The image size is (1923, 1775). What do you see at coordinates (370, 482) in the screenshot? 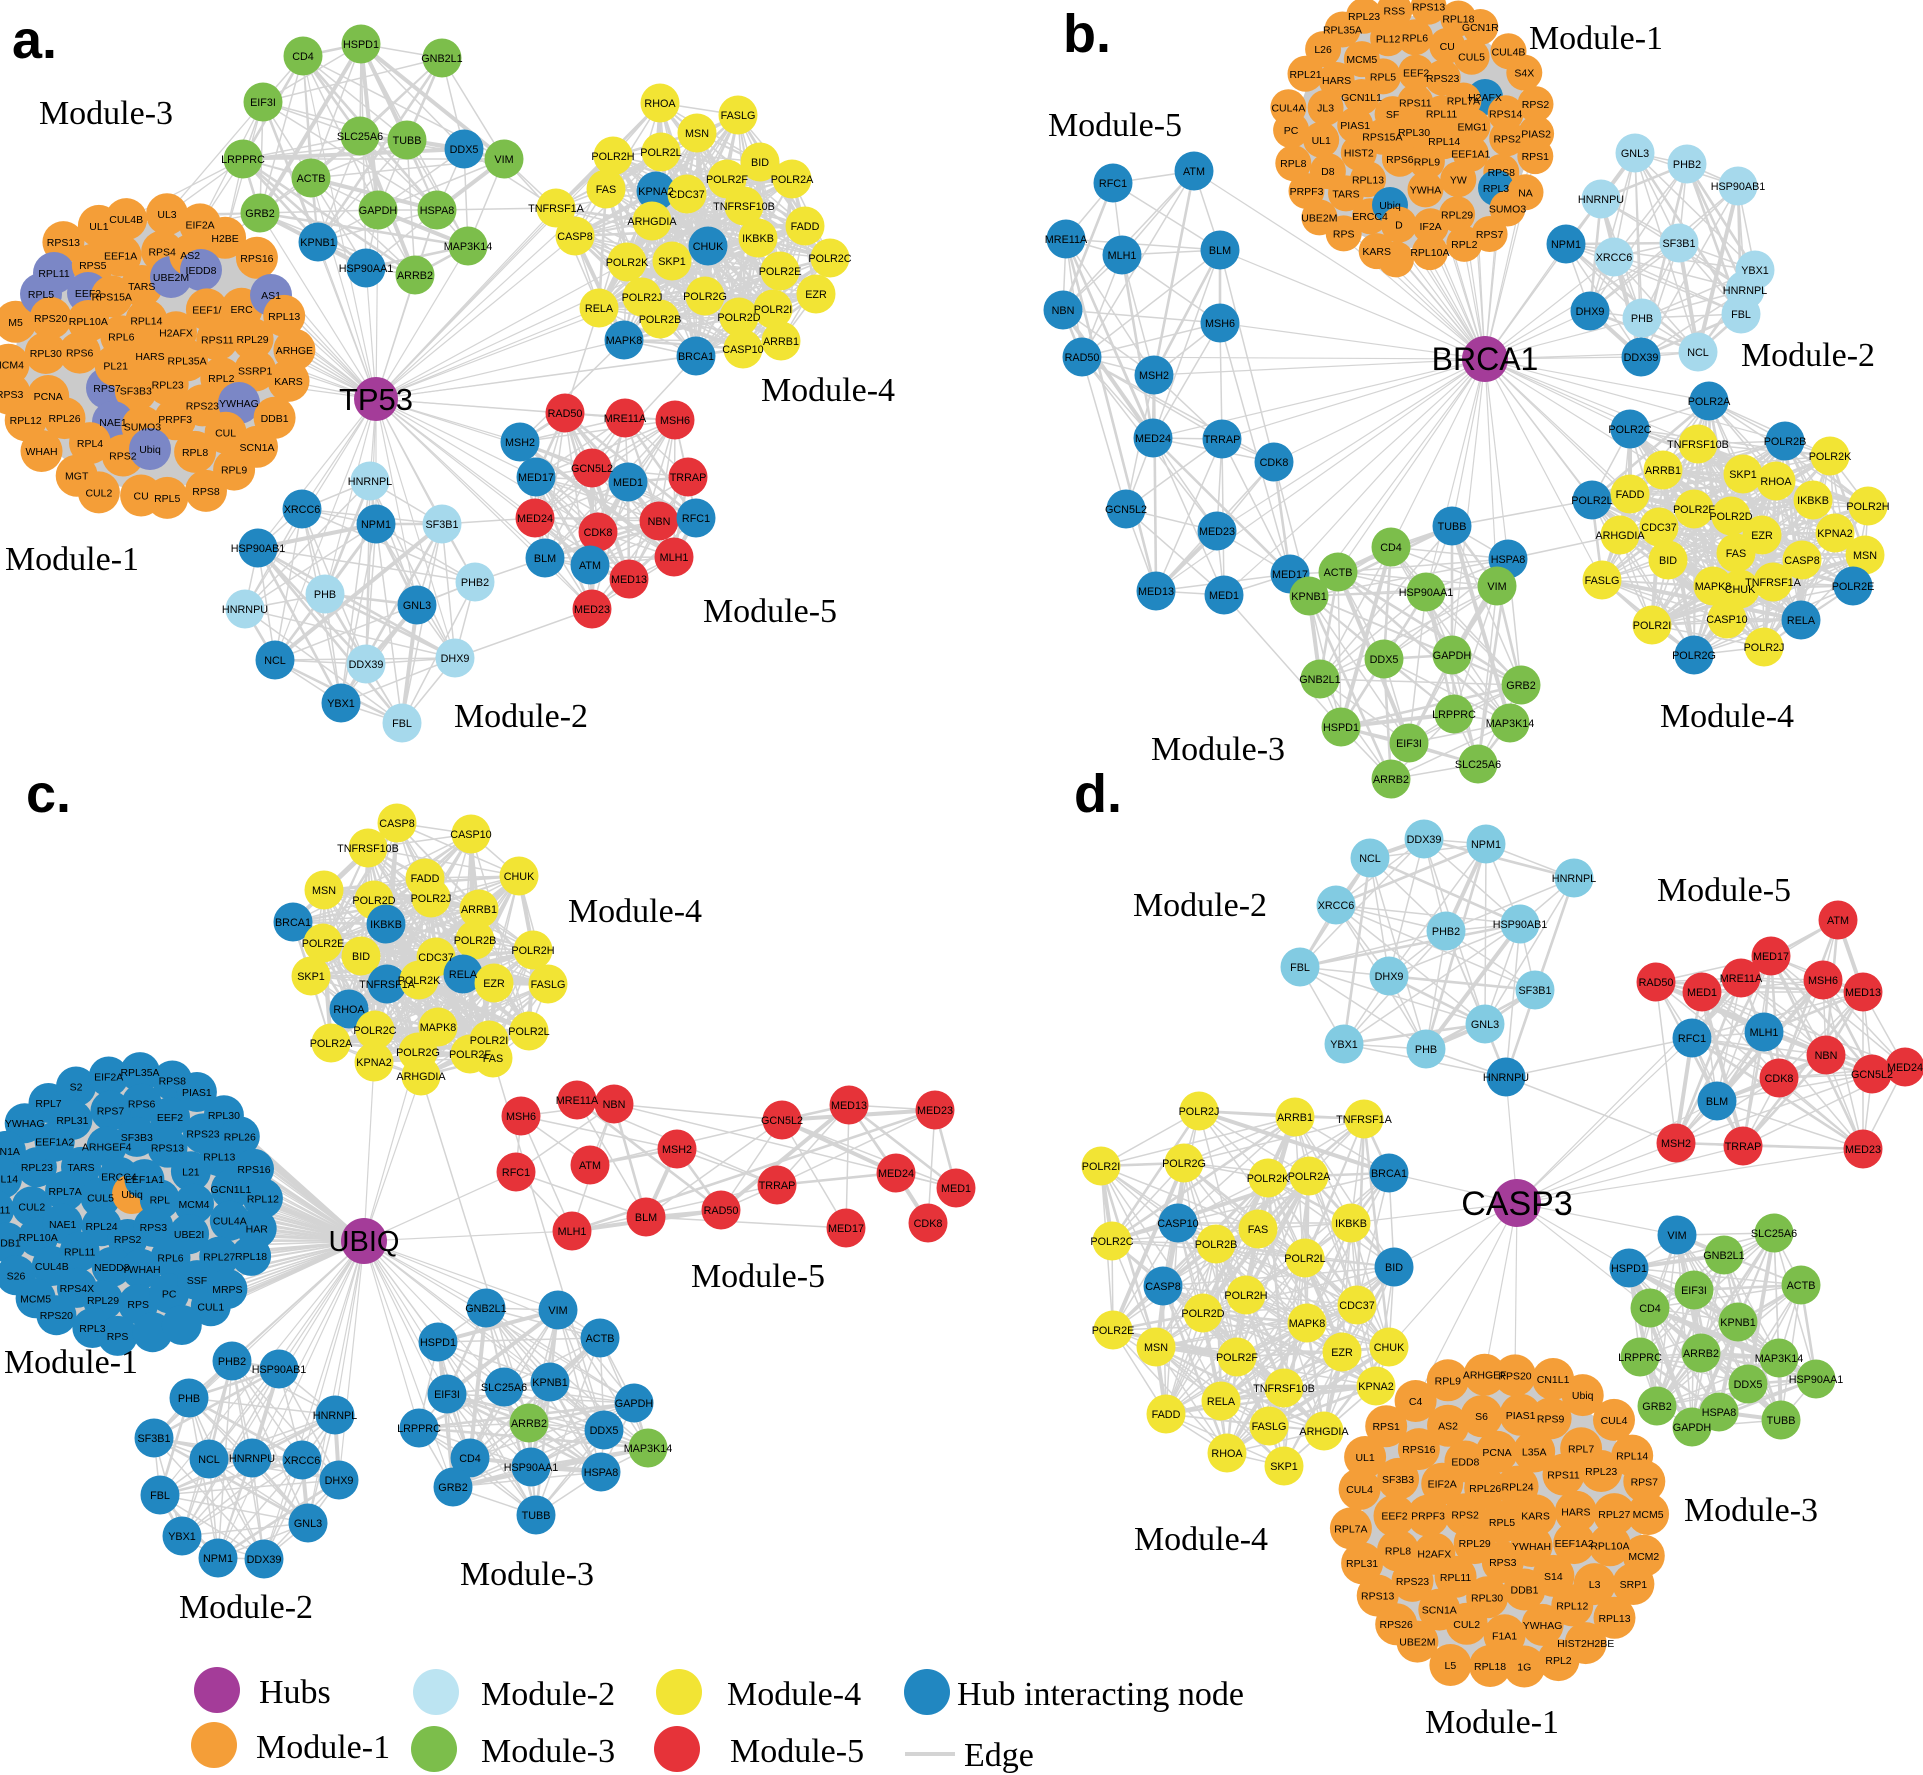
I see `svg-text: HNRNPL` at bounding box center [370, 482].